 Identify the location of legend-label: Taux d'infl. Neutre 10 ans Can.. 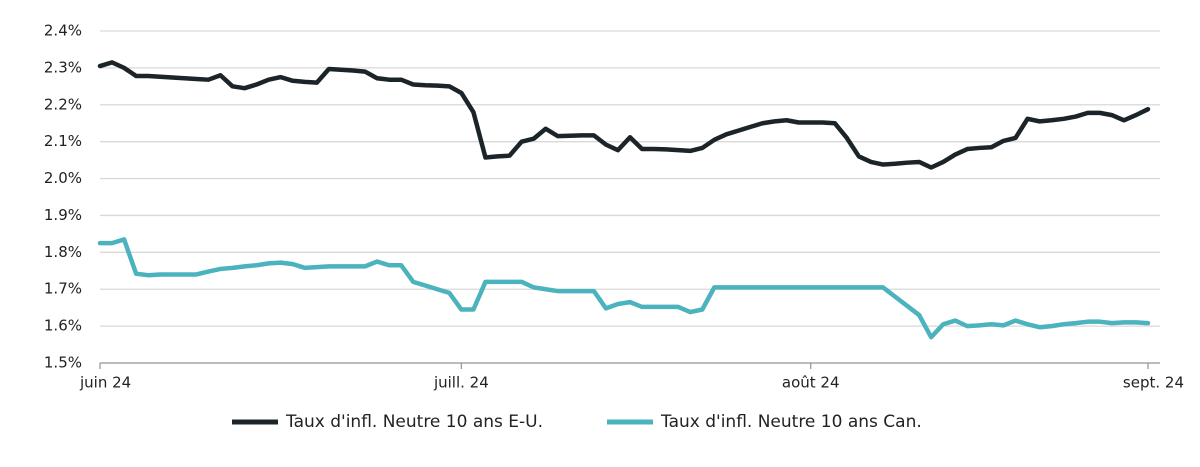
(791, 422).